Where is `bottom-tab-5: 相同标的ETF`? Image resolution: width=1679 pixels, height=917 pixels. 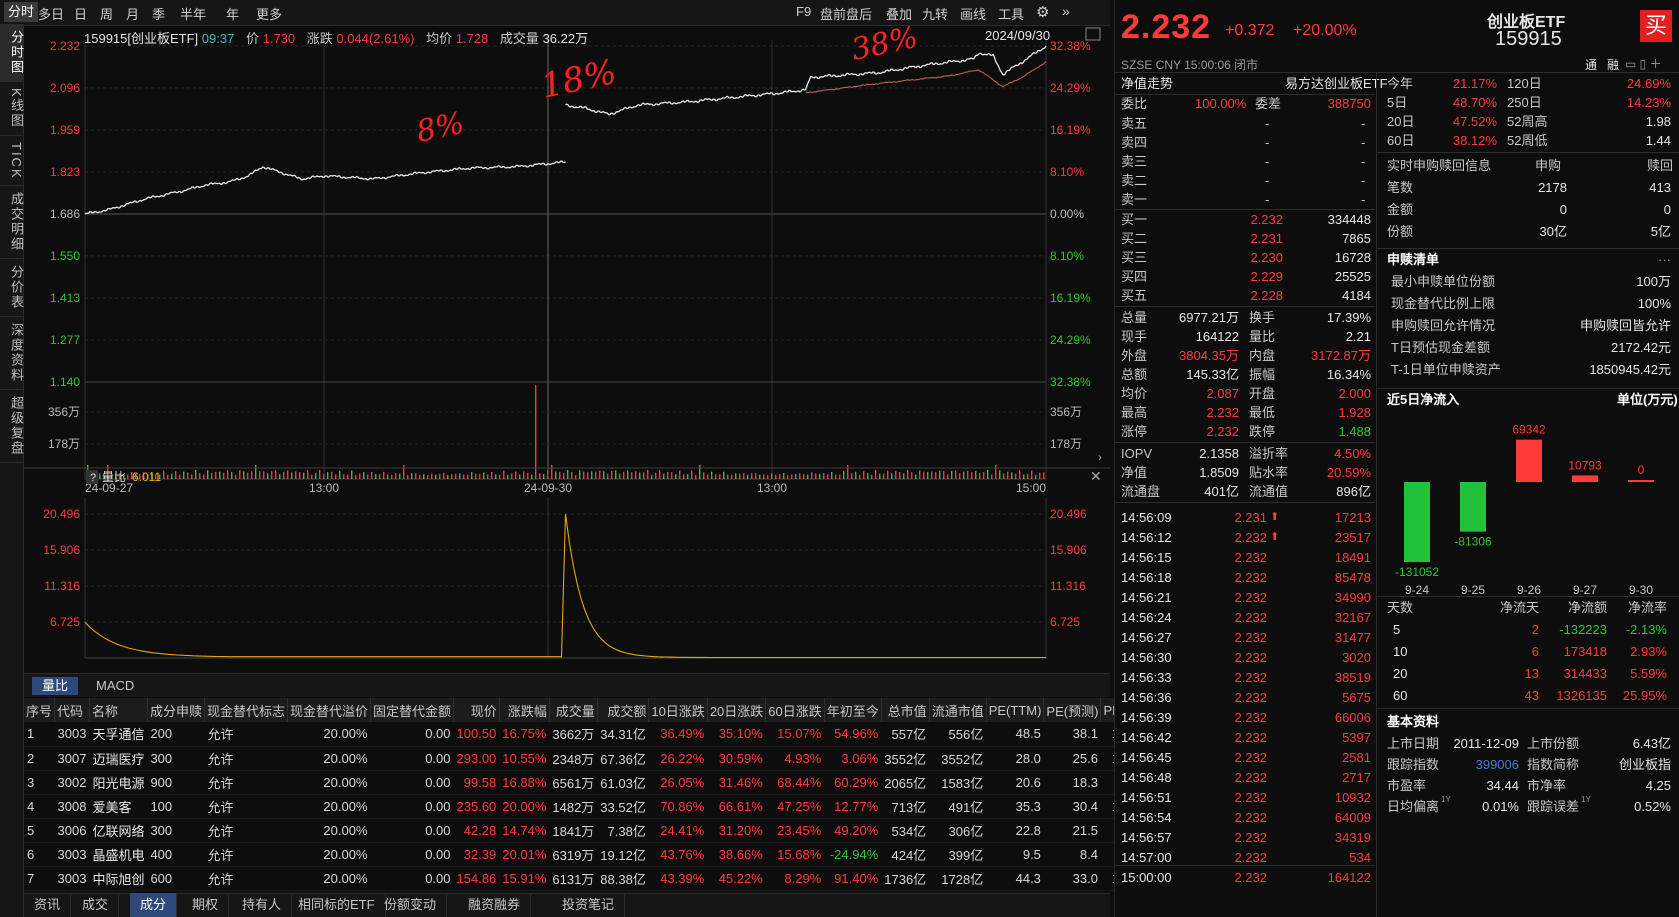 bottom-tab-5: 相同标的ETF is located at coordinates (337, 905).